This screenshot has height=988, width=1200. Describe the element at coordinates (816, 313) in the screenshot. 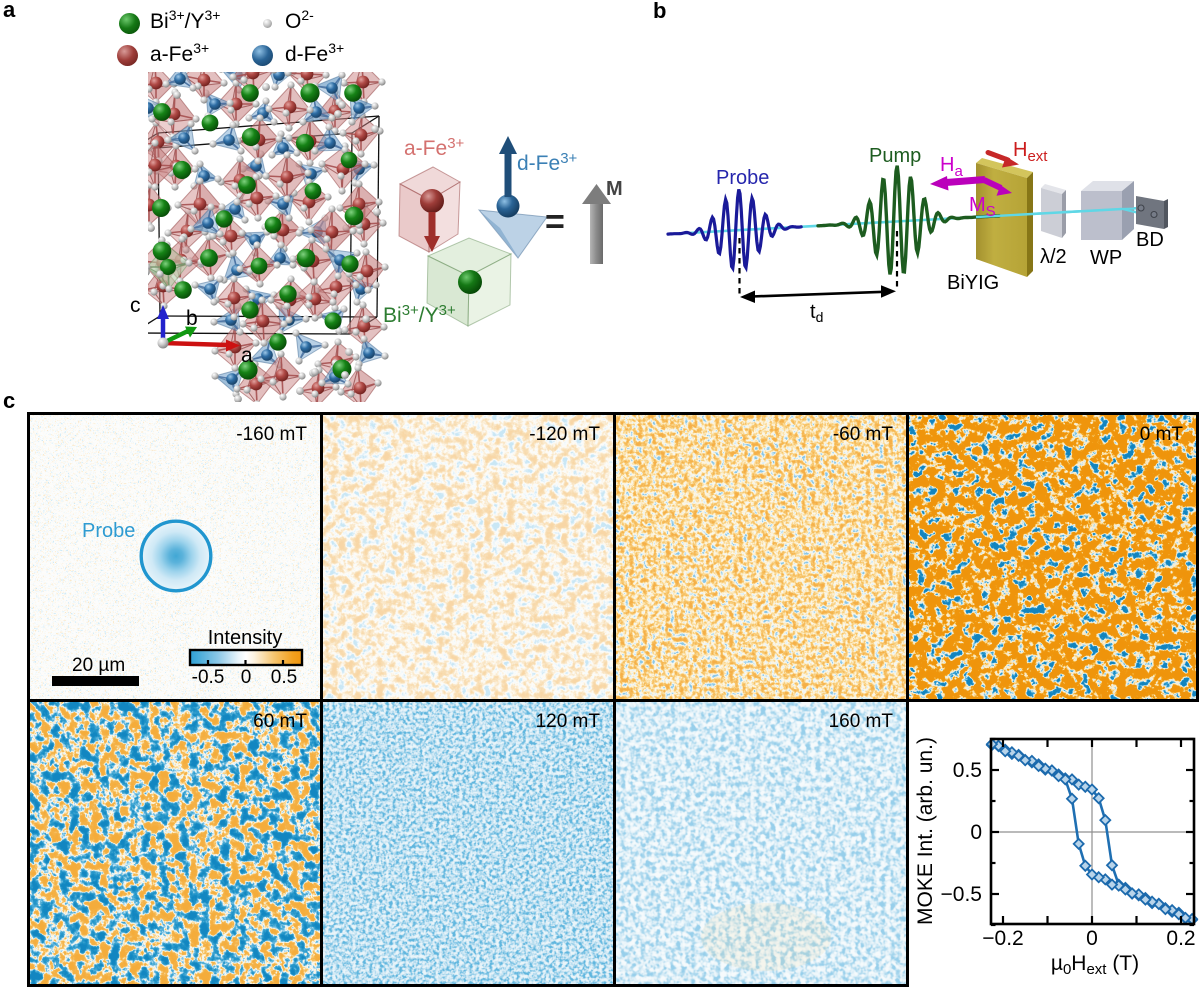

I see `svg-text: td` at that location.